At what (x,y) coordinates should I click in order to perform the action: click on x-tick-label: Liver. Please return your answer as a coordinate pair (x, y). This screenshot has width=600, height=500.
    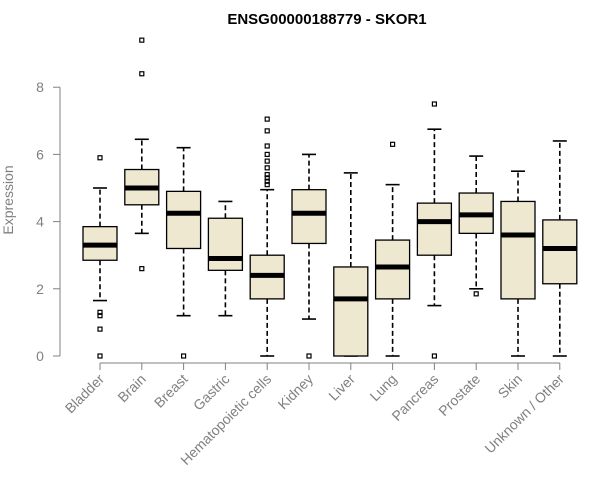
    Looking at the image, I should click on (341, 387).